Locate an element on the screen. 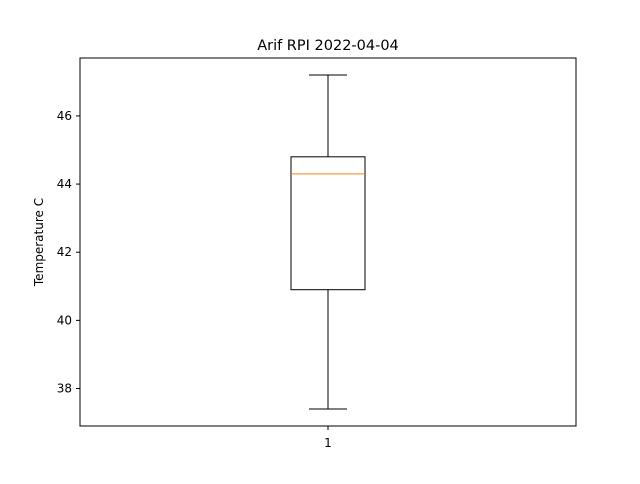 Image resolution: width=640 pixels, height=484 pixels. y-tick-label: 40 is located at coordinates (64, 320).